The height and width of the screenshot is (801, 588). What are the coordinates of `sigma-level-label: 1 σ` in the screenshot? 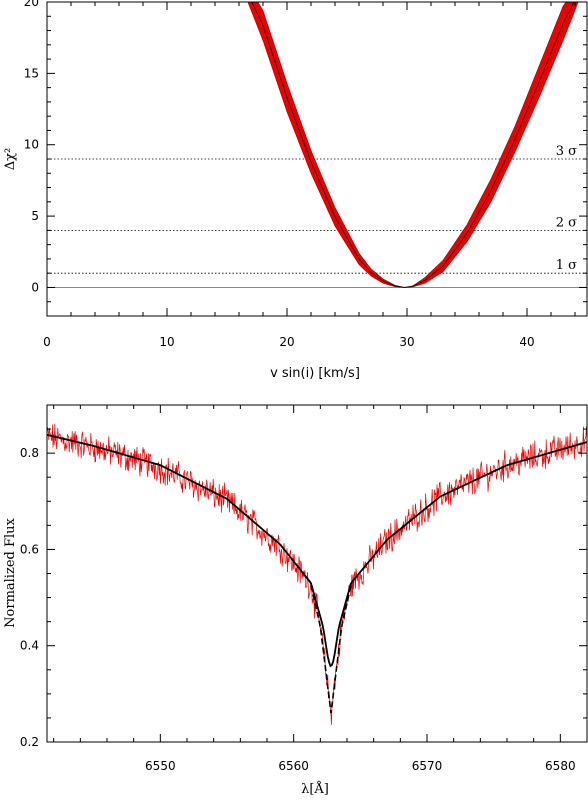 It's located at (566, 265).